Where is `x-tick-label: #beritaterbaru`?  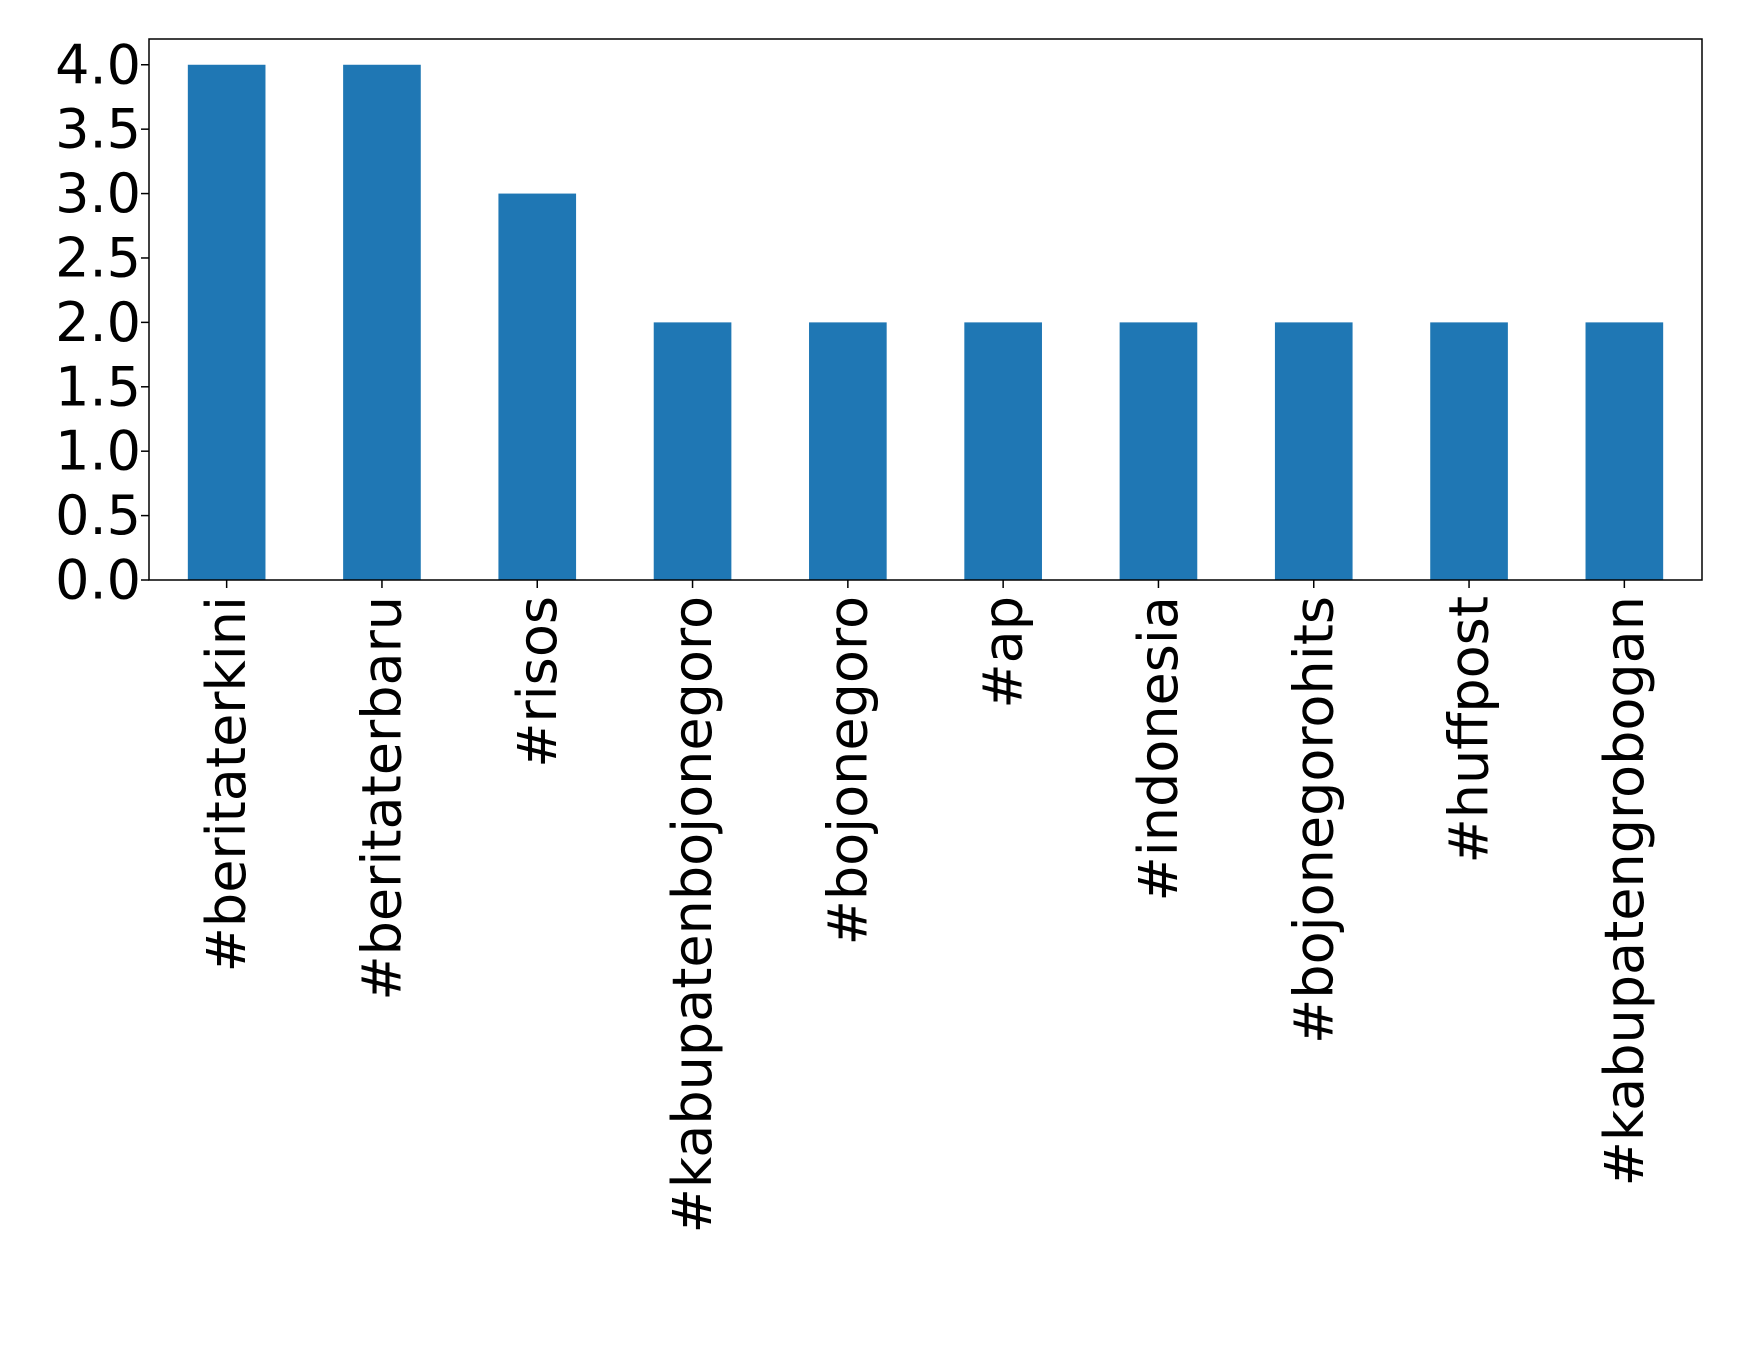
x-tick-label: #beritaterbaru is located at coordinates (381, 798).